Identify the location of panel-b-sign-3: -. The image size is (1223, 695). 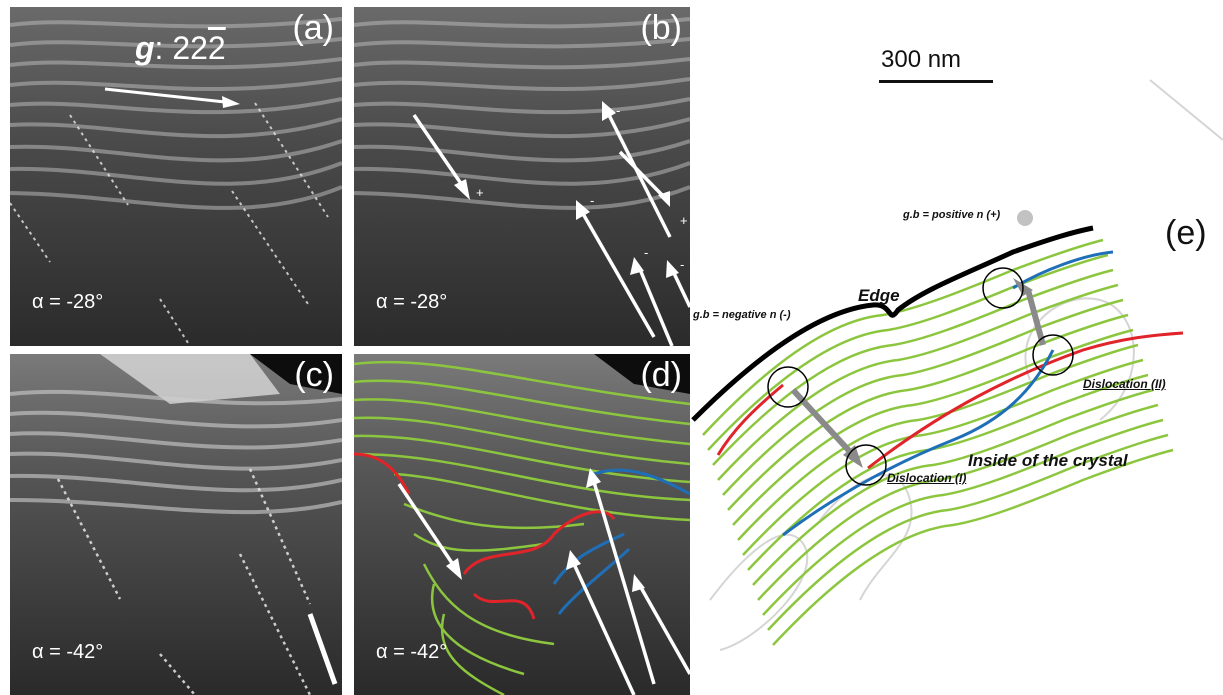
(592, 200).